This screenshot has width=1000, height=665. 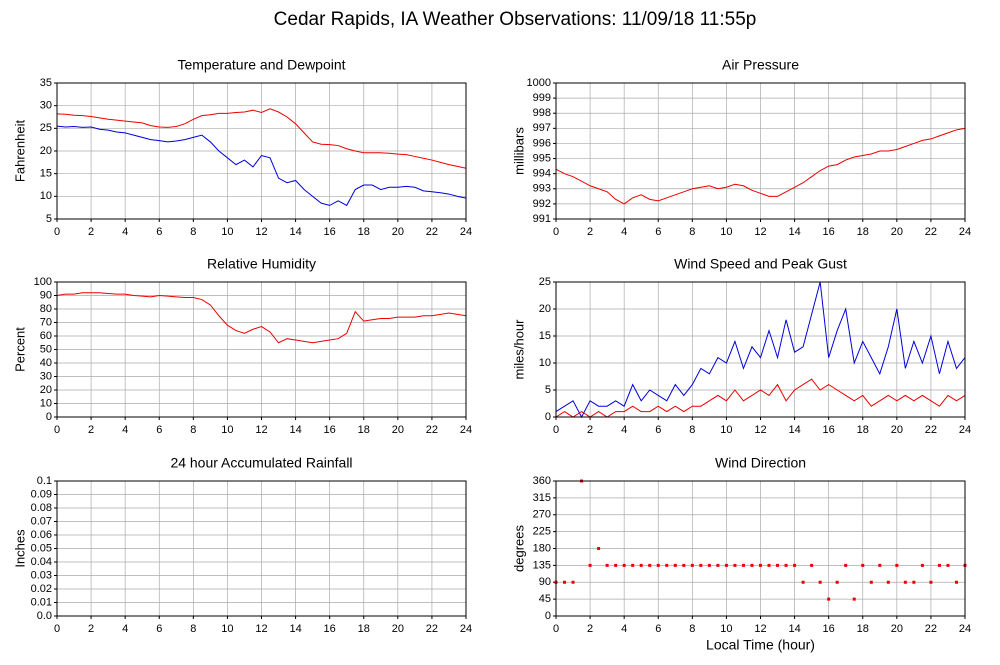 I want to click on y-tick-label: 0.04, so click(x=41, y=562).